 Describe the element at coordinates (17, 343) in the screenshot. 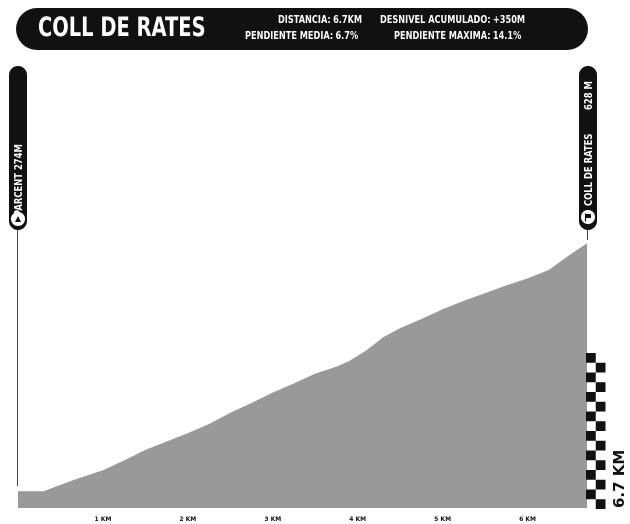

I see `start-line` at that location.